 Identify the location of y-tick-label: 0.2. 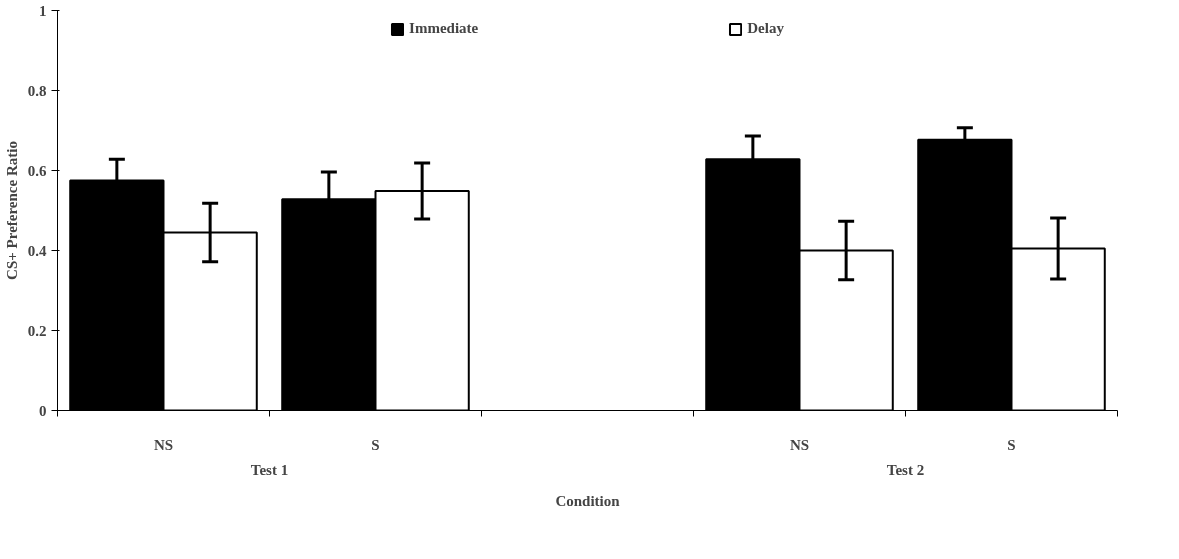
(37, 330).